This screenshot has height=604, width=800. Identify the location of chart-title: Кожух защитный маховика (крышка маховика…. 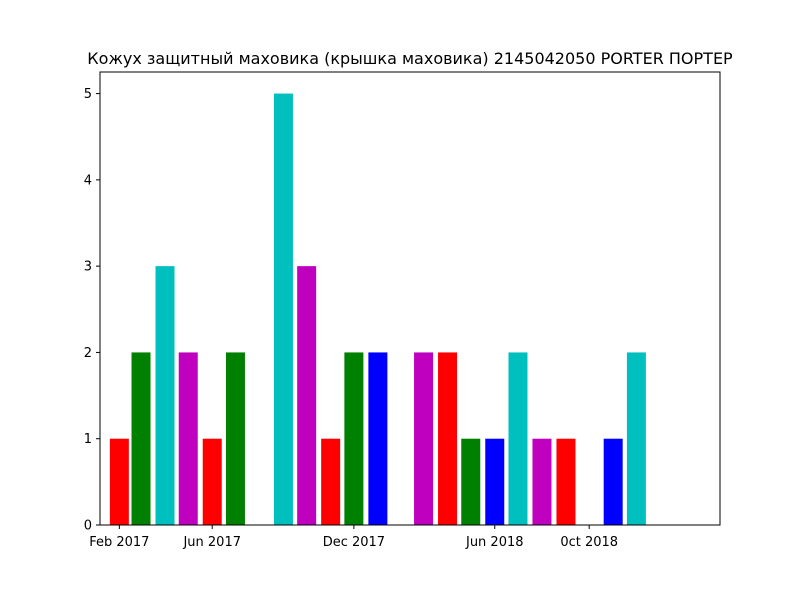
(410, 58).